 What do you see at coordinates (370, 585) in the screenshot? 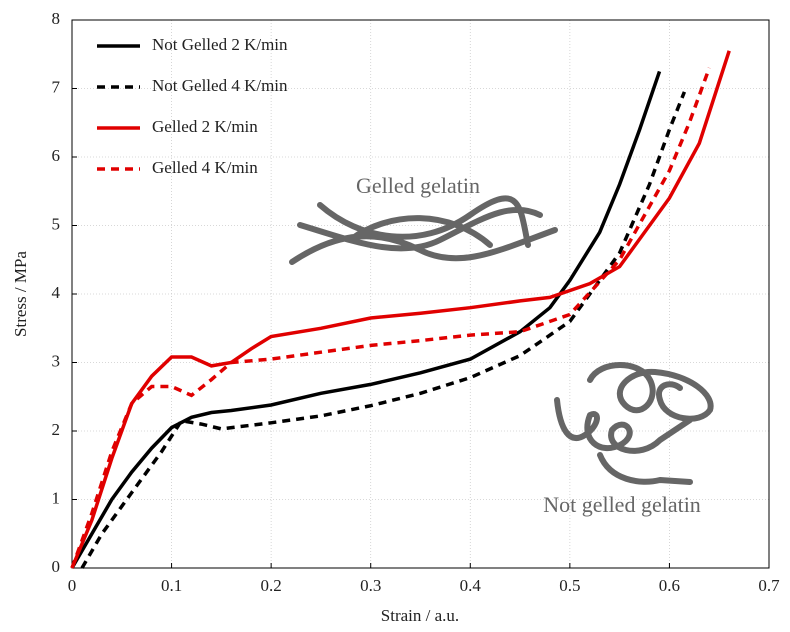
I see `x-tick-label: 0.3` at bounding box center [370, 585].